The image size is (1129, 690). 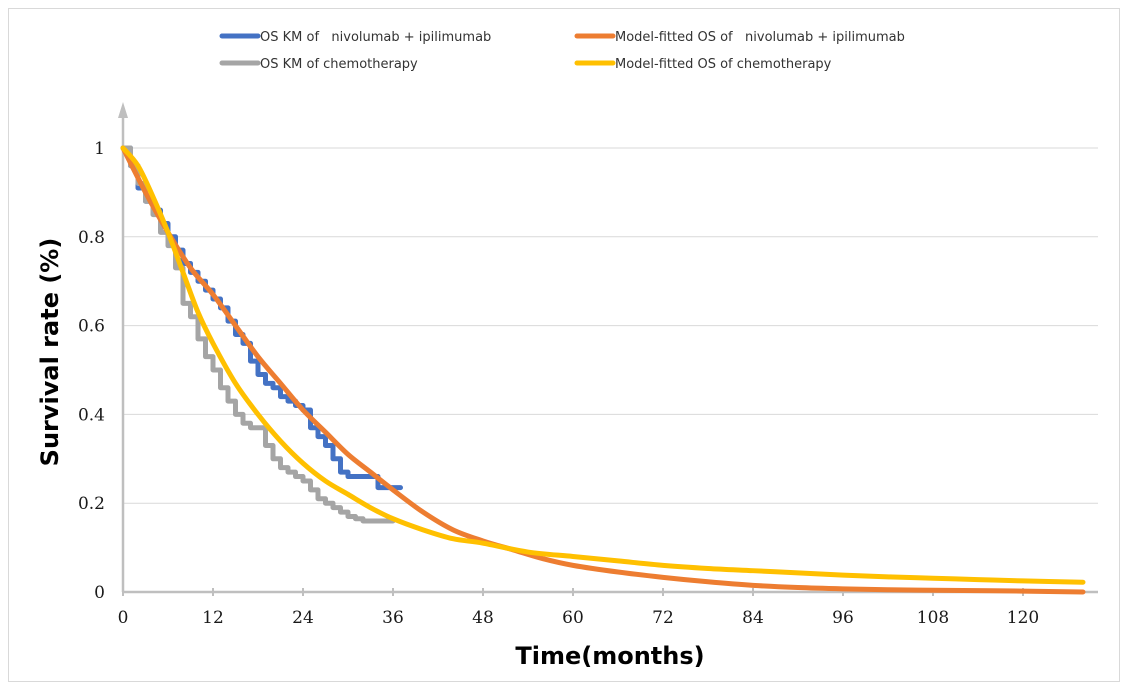 What do you see at coordinates (261, 318) in the screenshot?
I see `km-nivo-ipi-line` at bounding box center [261, 318].